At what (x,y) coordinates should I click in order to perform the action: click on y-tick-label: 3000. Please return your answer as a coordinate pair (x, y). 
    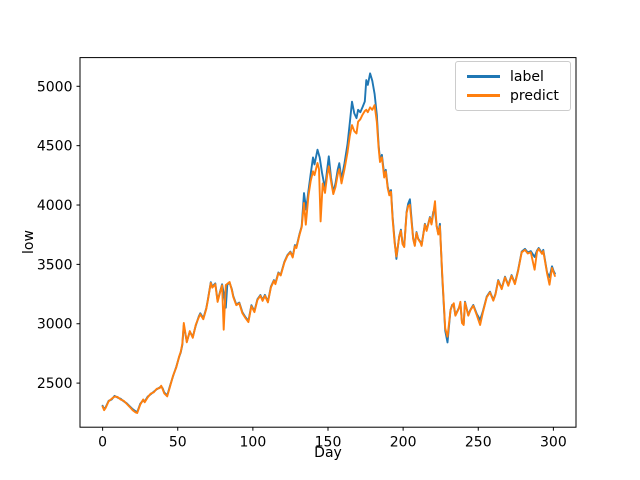
    Looking at the image, I should click on (55, 325).